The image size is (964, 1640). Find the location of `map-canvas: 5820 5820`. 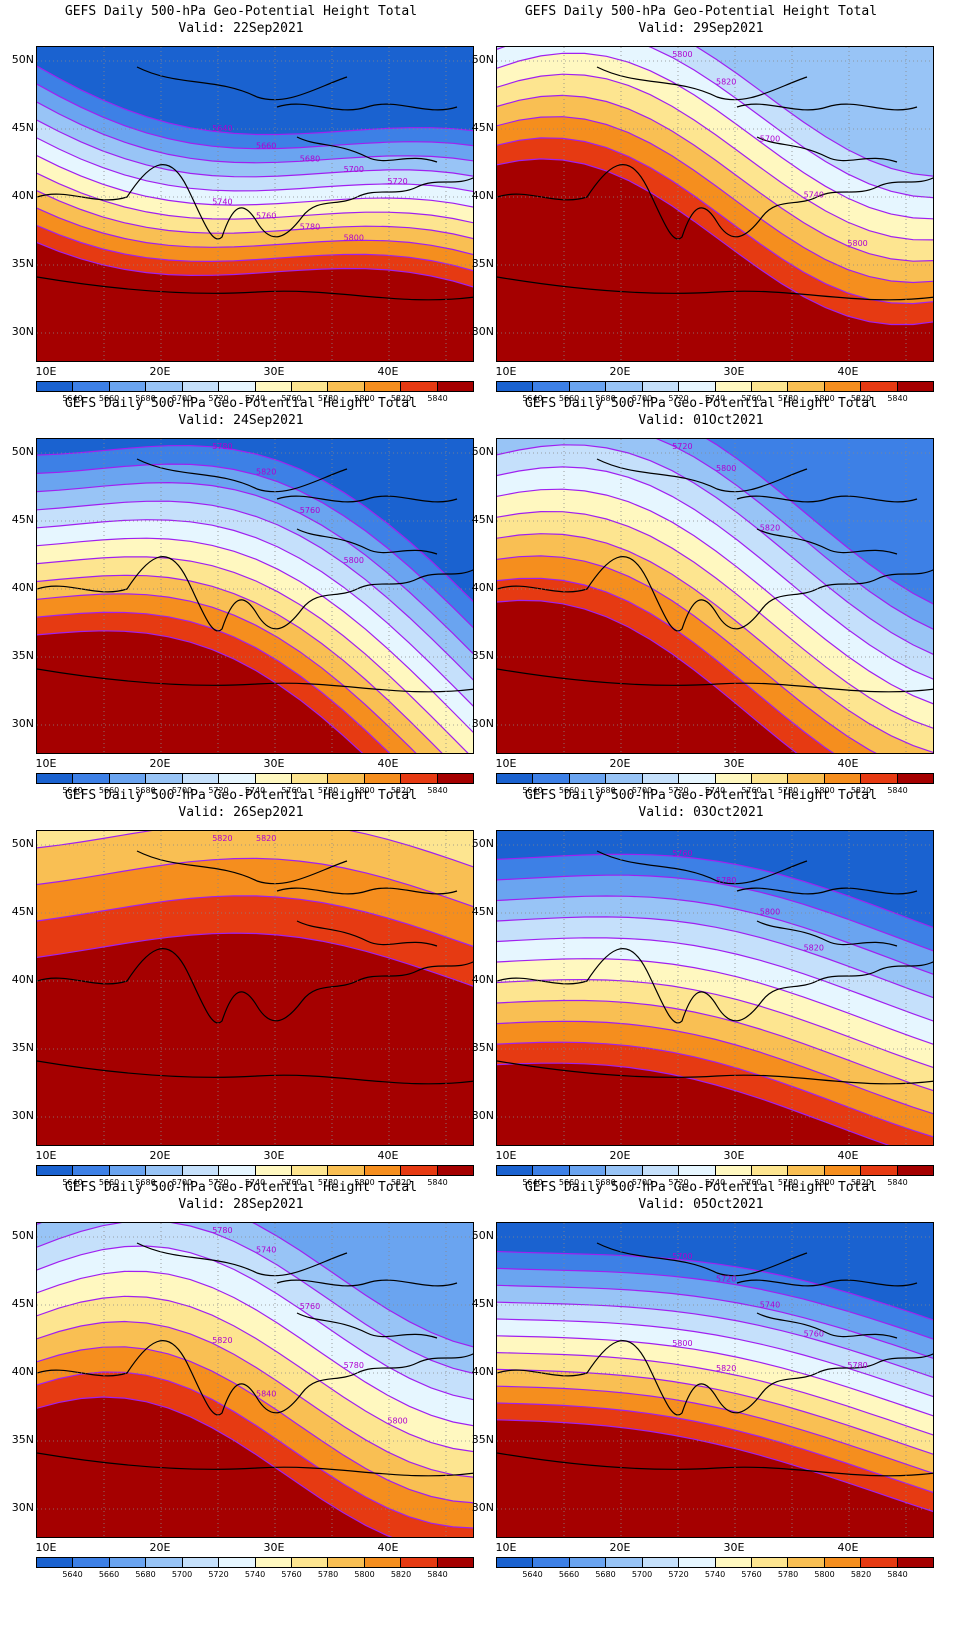

map-canvas: 5820 5820 is located at coordinates (255, 988).